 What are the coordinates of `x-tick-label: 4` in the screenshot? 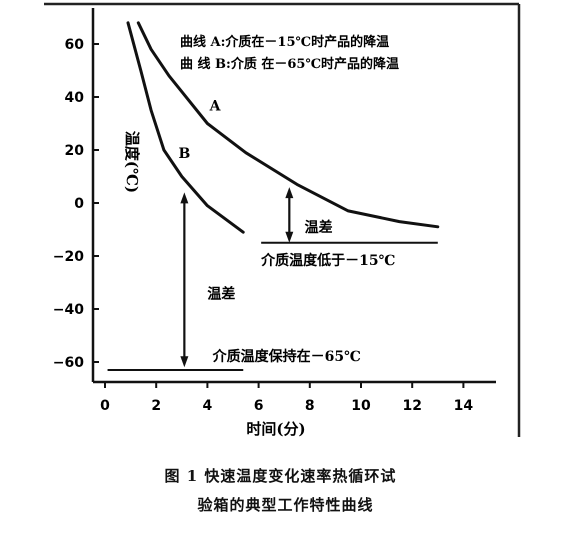 It's located at (208, 406).